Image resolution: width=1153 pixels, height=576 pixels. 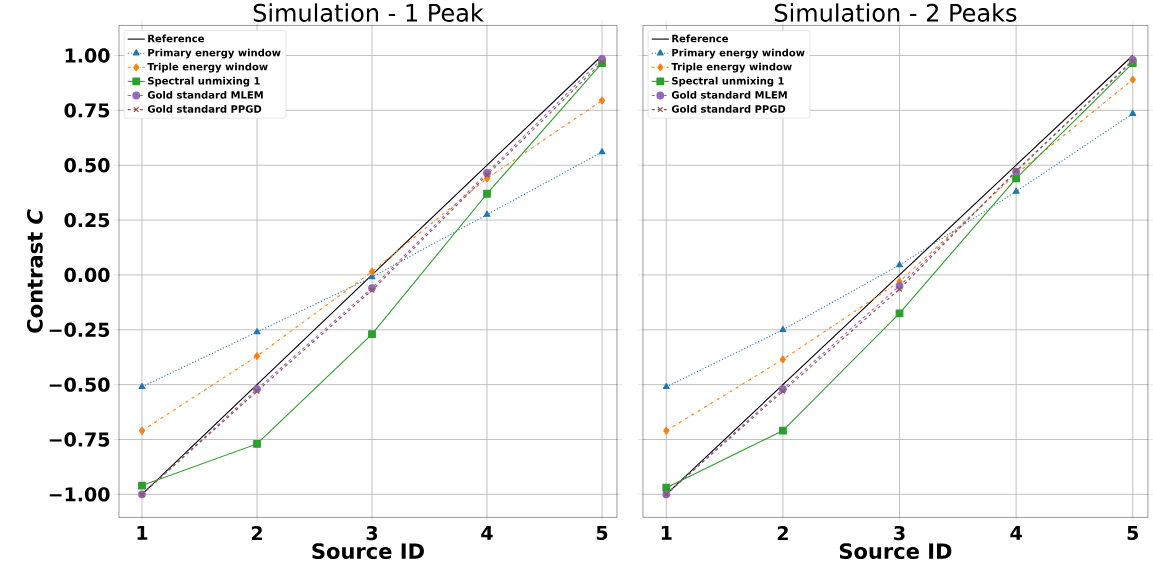 What do you see at coordinates (34, 271) in the screenshot?
I see `y-axis-title: Contrast C` at bounding box center [34, 271].